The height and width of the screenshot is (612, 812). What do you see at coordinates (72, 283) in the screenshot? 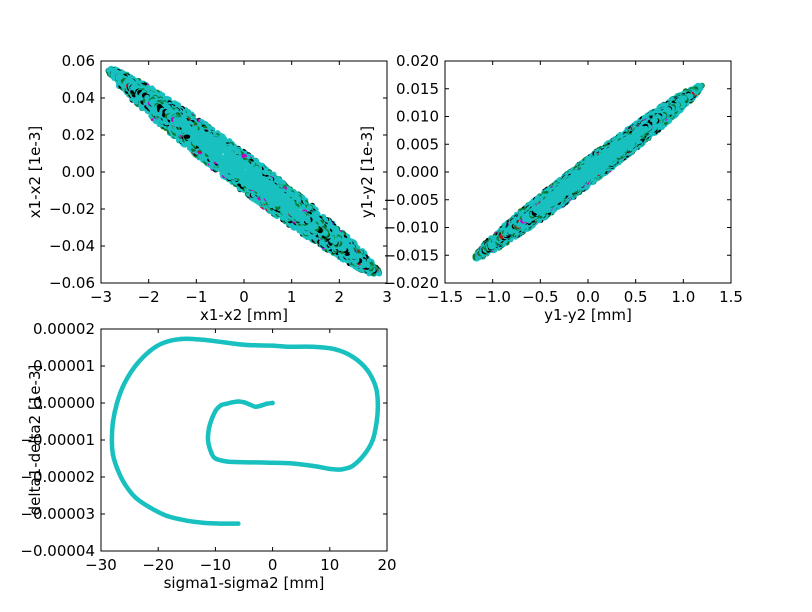
I see `y-tick-label: −0.06` at bounding box center [72, 283].